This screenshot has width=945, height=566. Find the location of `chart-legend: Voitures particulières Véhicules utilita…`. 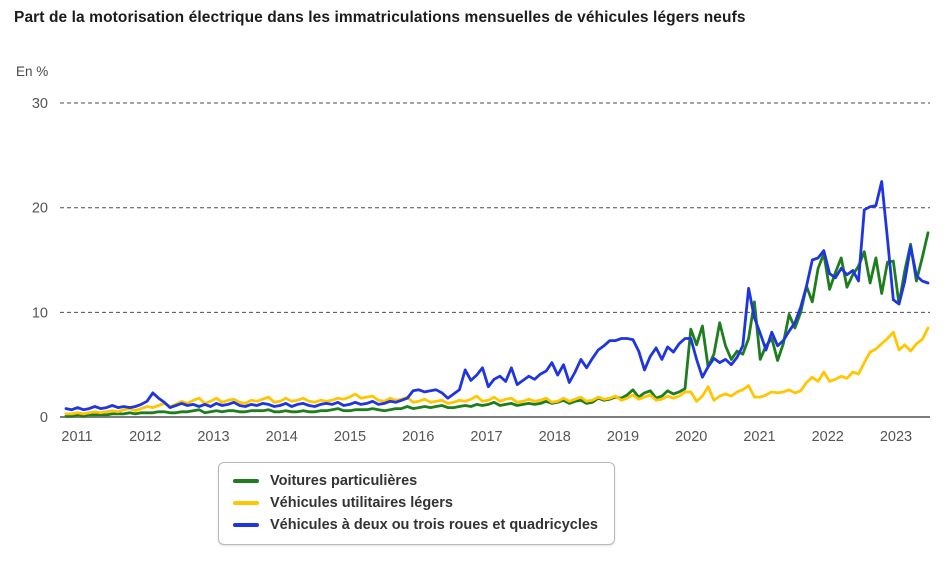

chart-legend: Voitures particulières Véhicules utilita… is located at coordinates (416, 503).